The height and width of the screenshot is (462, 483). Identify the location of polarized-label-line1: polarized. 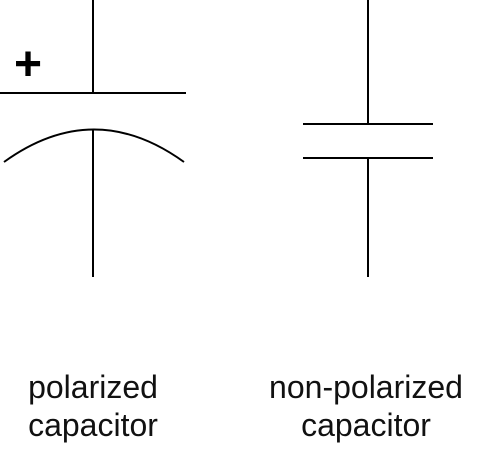
(93, 387).